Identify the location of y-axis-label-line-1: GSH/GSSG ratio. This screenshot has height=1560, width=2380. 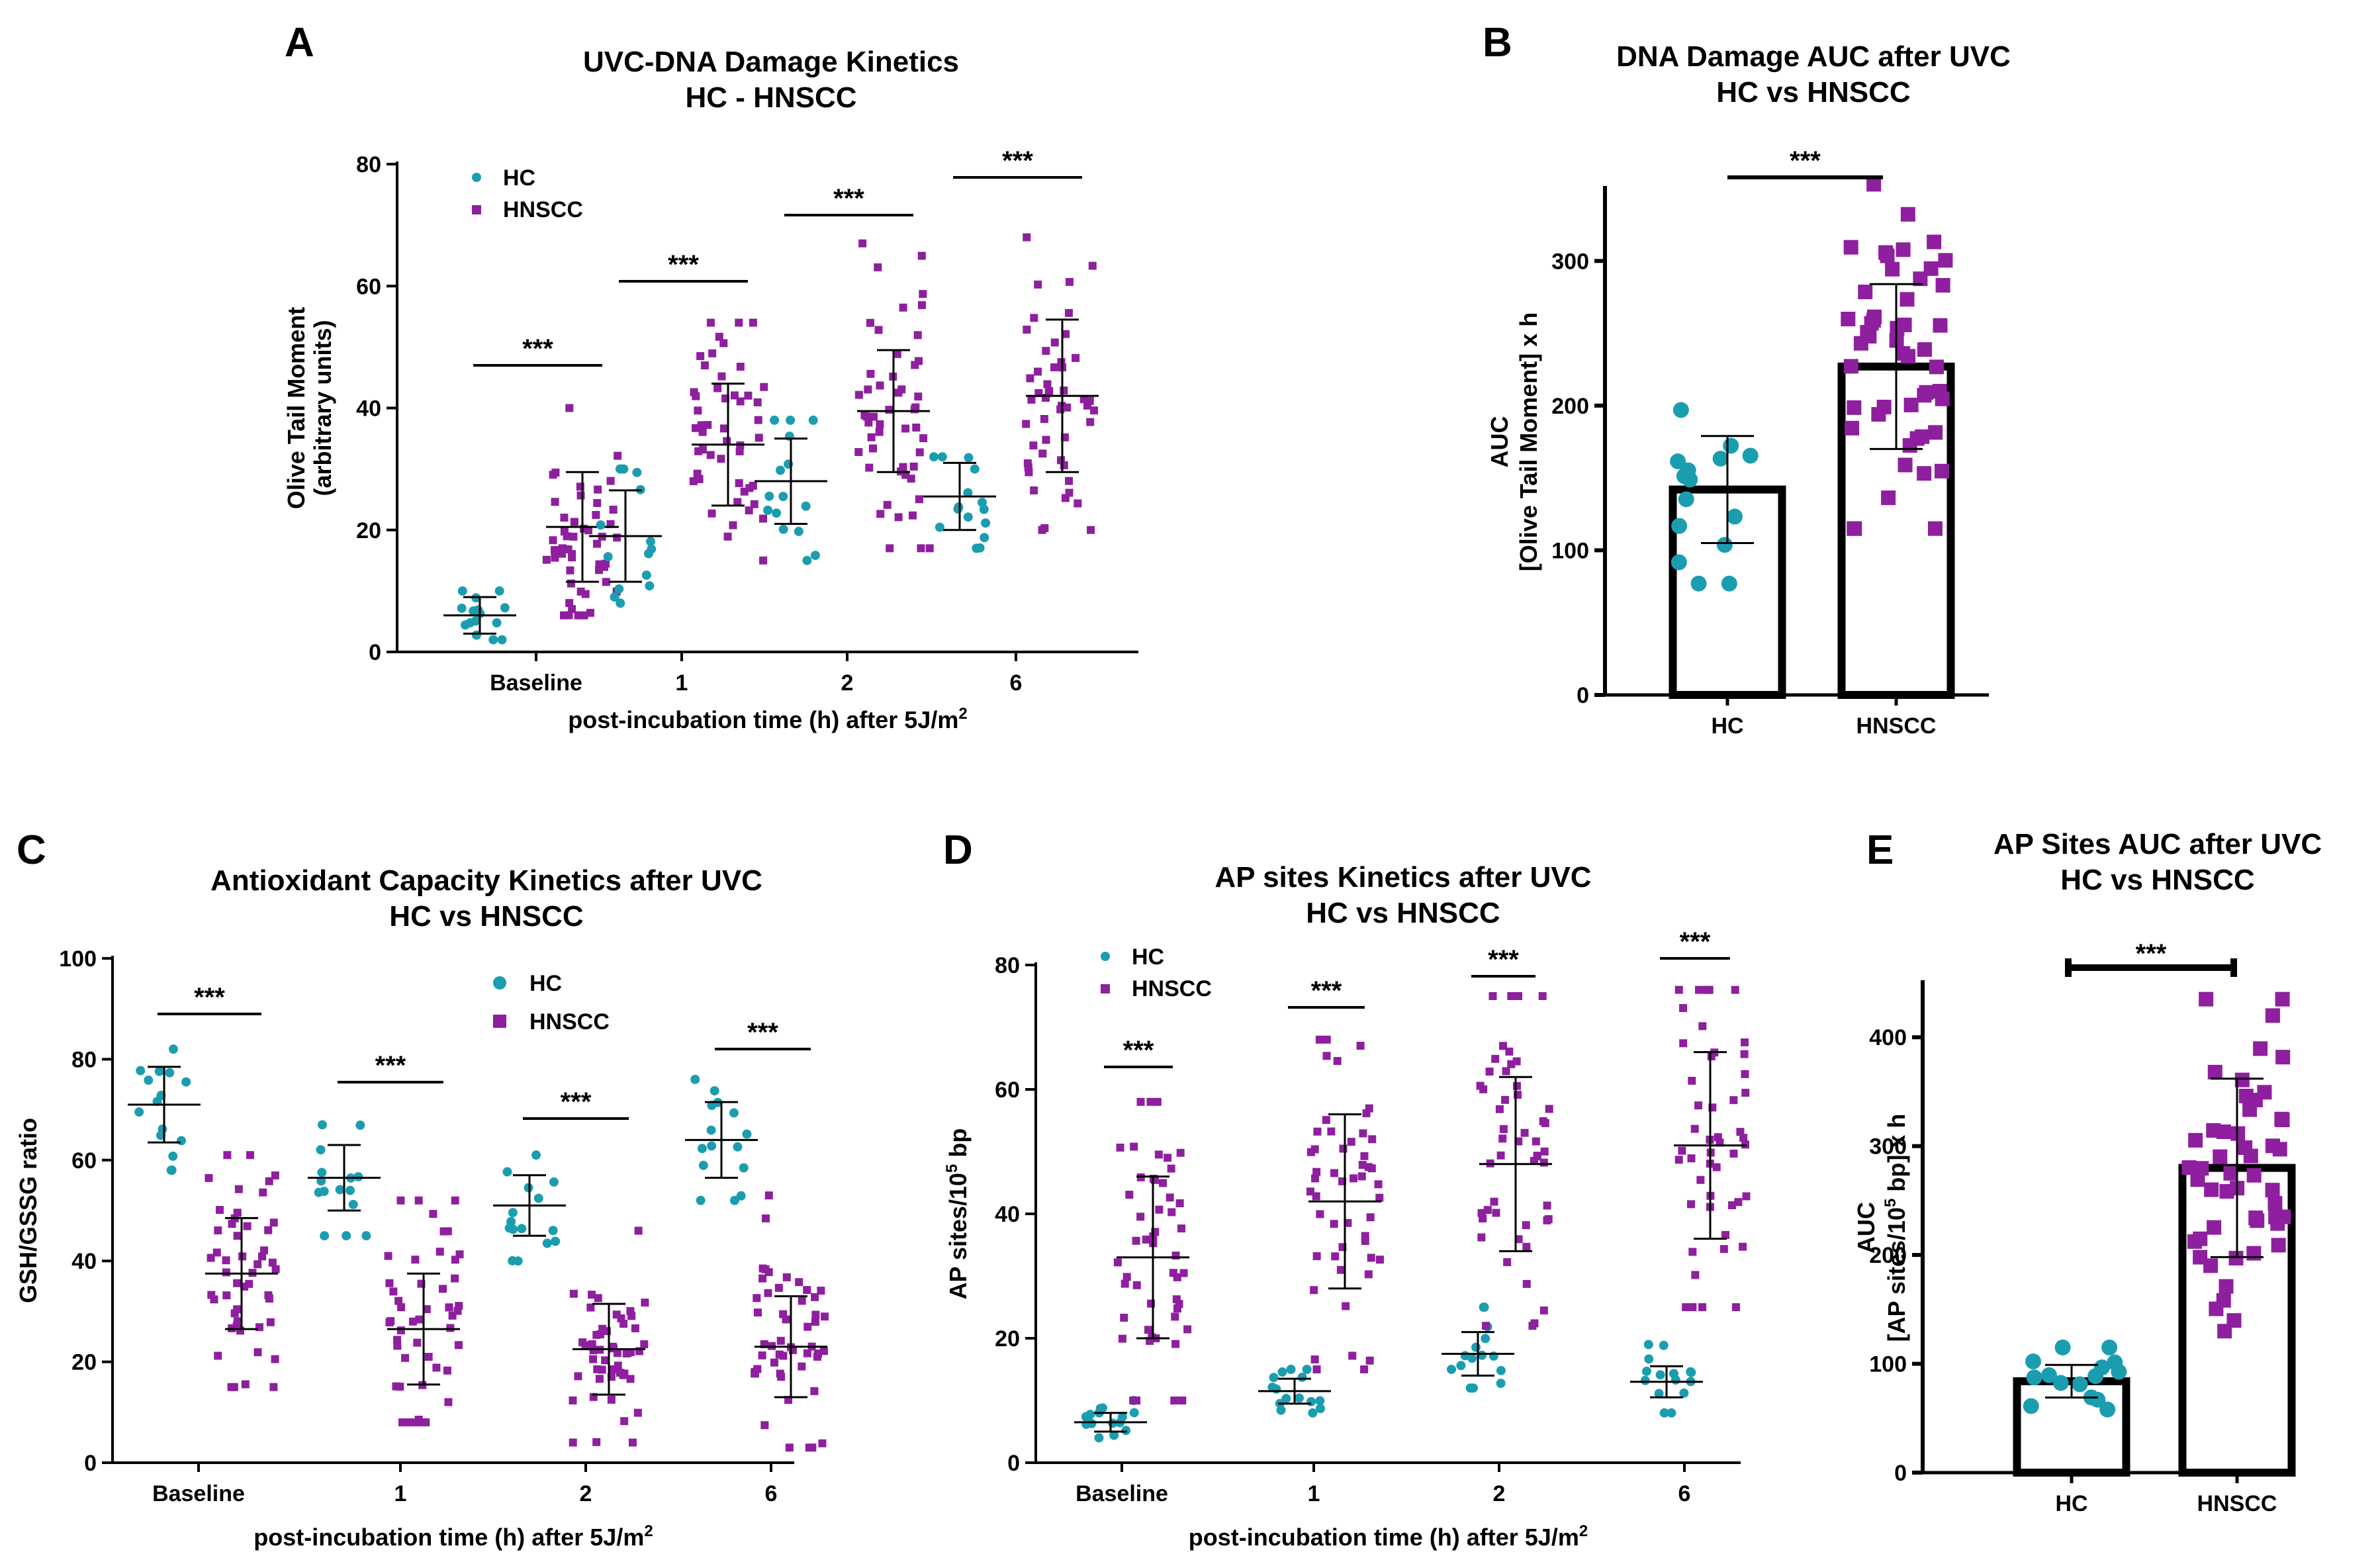
(28, 1210).